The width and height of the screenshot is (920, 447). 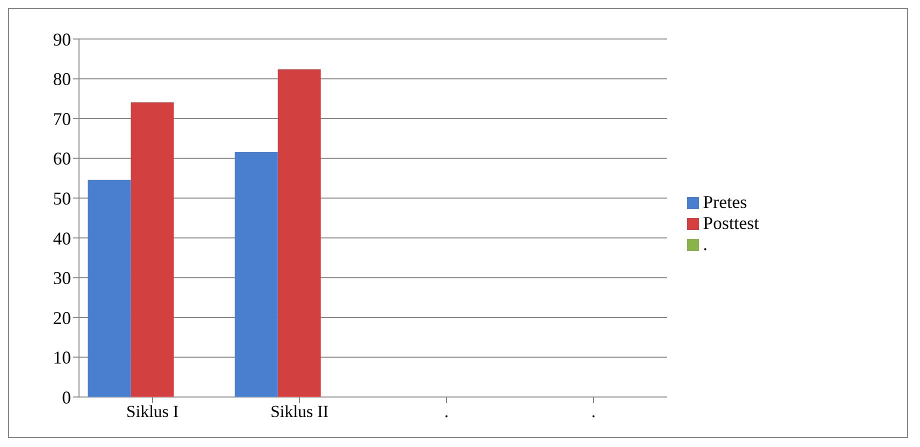 I want to click on y-tick-label: 70, so click(x=62, y=118).